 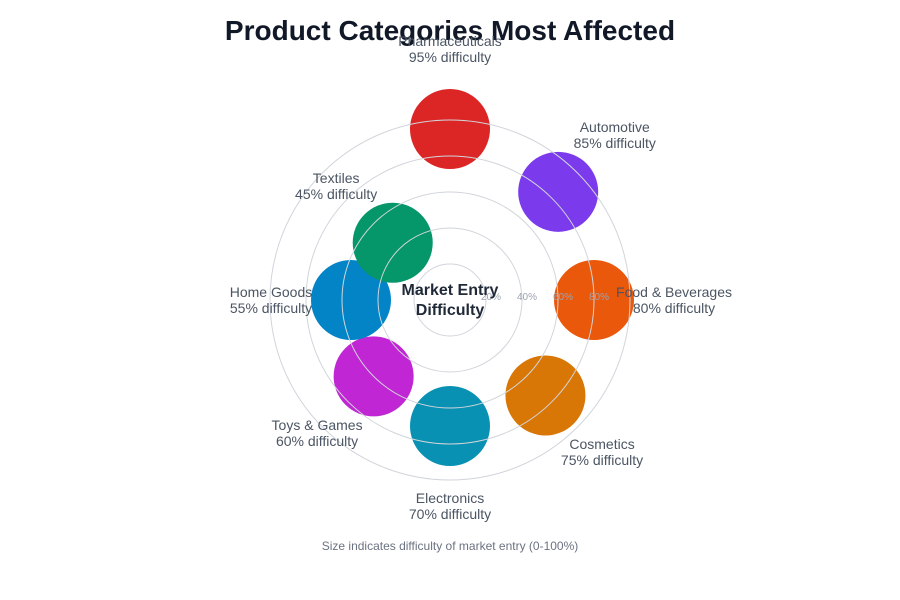 What do you see at coordinates (450, 514) in the screenshot?
I see `value-electronics: 70% difficulty` at bounding box center [450, 514].